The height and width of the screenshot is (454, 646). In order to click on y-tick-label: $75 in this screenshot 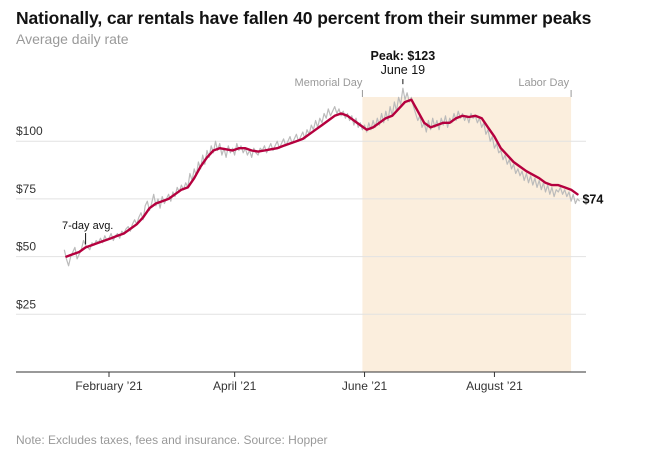, I will do `click(26, 189)`.